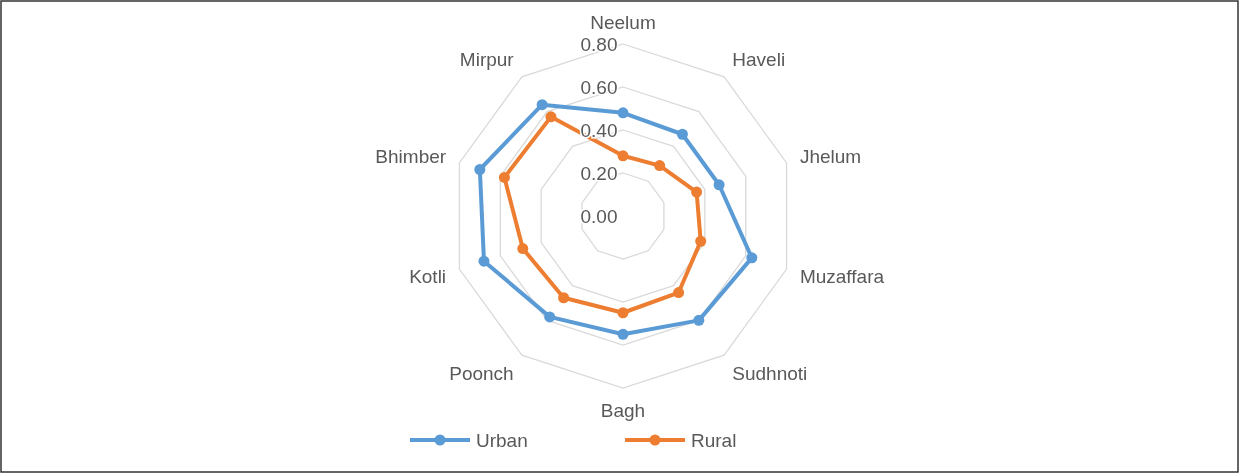 This screenshot has width=1239, height=473. What do you see at coordinates (842, 276) in the screenshot?
I see `spoke-label: Muzaffara` at bounding box center [842, 276].